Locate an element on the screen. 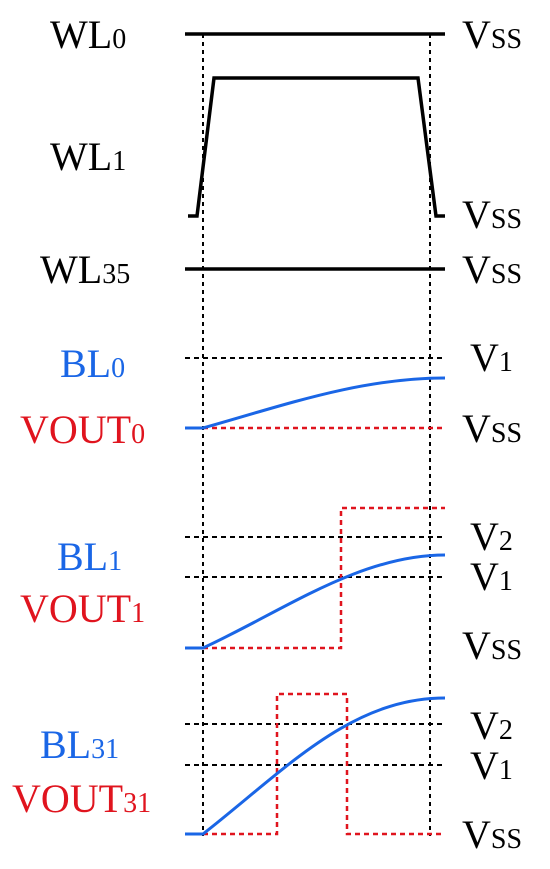  wl1-waveform is located at coordinates (316, 147).